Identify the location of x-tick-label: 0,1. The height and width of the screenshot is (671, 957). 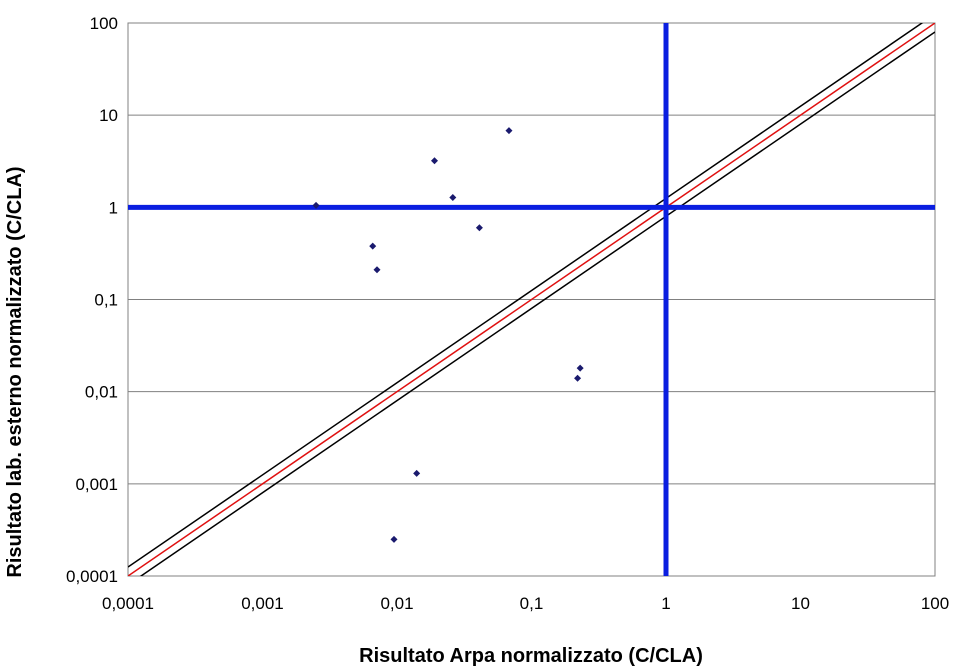
(532, 603).